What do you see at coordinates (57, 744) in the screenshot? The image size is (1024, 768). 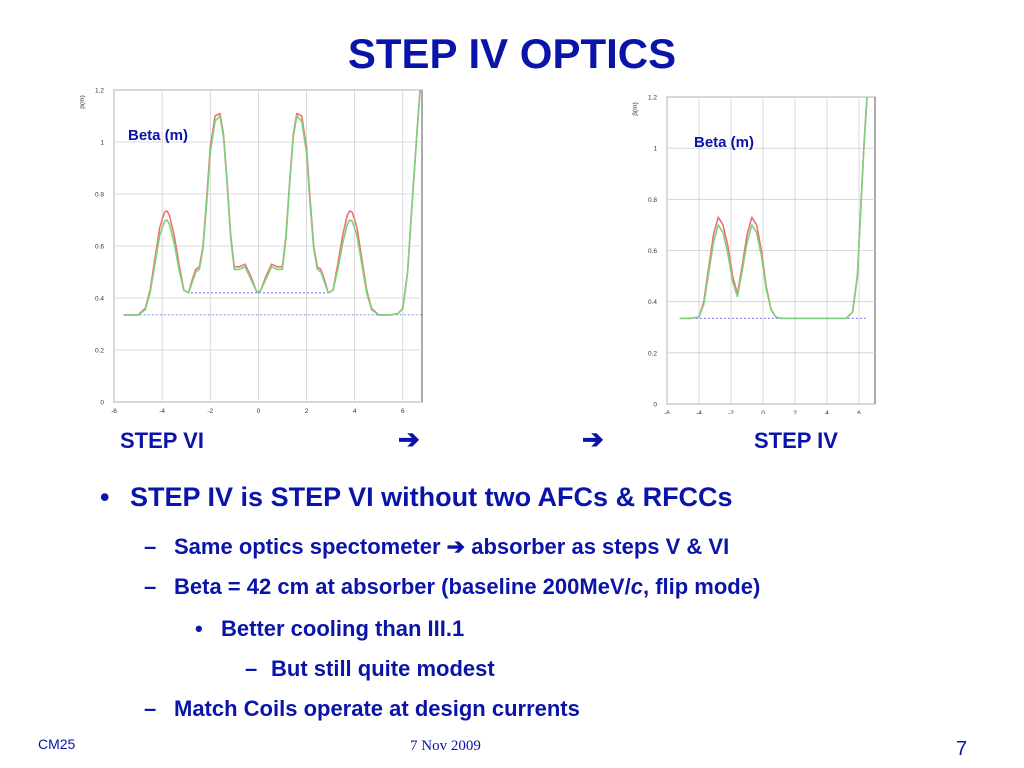 I see `footer-meeting-label: CM25` at bounding box center [57, 744].